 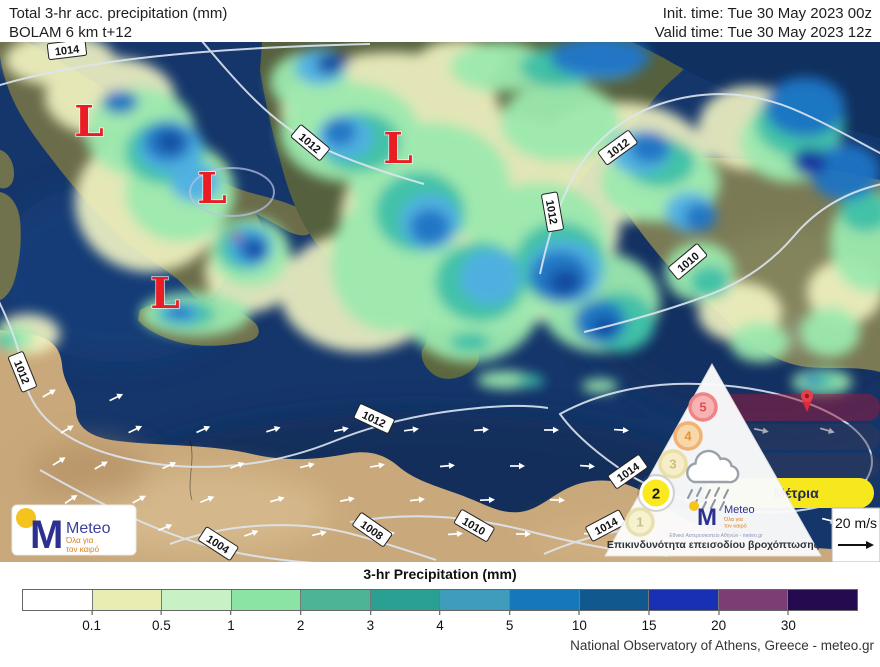 I want to click on init-time-label: Init. time: Tue 30 May 2023 00z, so click(x=767, y=13).